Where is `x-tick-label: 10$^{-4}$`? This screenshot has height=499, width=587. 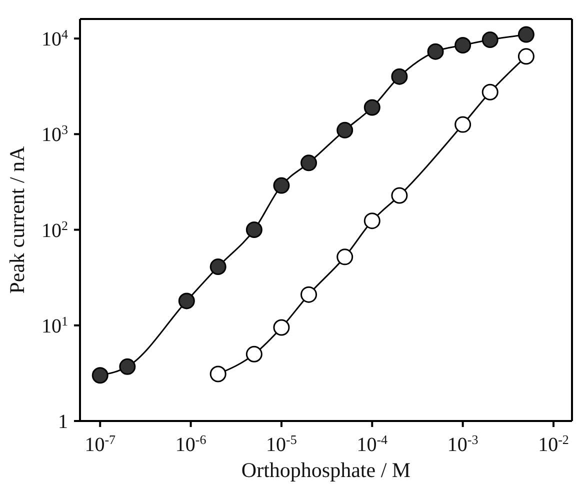
x-tick-label: 10$^{-4}$ is located at coordinates (372, 444).